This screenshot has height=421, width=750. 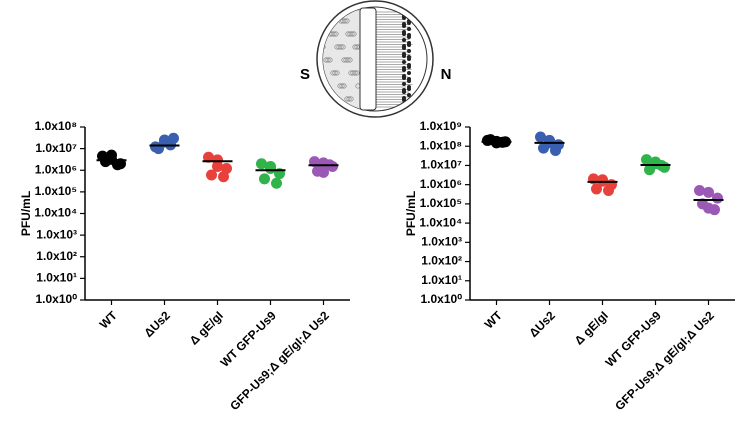 What do you see at coordinates (441, 126) in the screenshot?
I see `y-tick-label: 1.0x10⁹` at bounding box center [441, 126].